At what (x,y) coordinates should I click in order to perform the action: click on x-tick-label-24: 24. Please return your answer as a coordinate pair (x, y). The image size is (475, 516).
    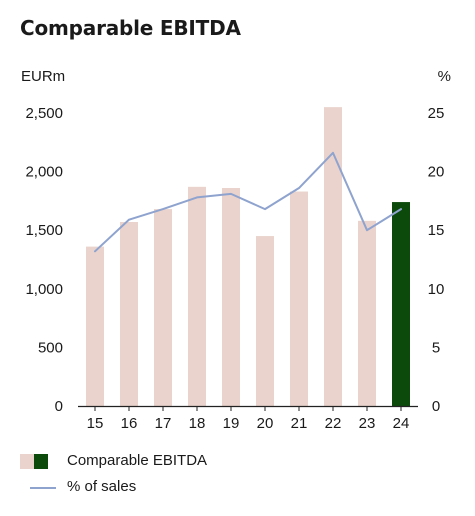
    Looking at the image, I should click on (401, 423).